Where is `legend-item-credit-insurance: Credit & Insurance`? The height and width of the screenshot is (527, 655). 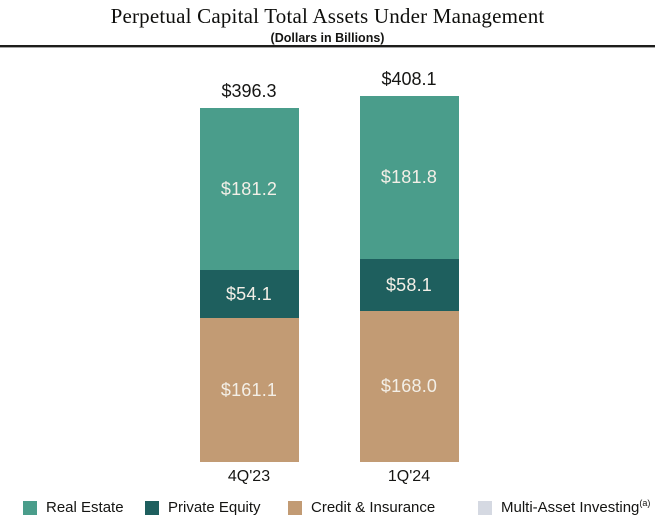
legend-item-credit-insurance: Credit & Insurance is located at coordinates (361, 507).